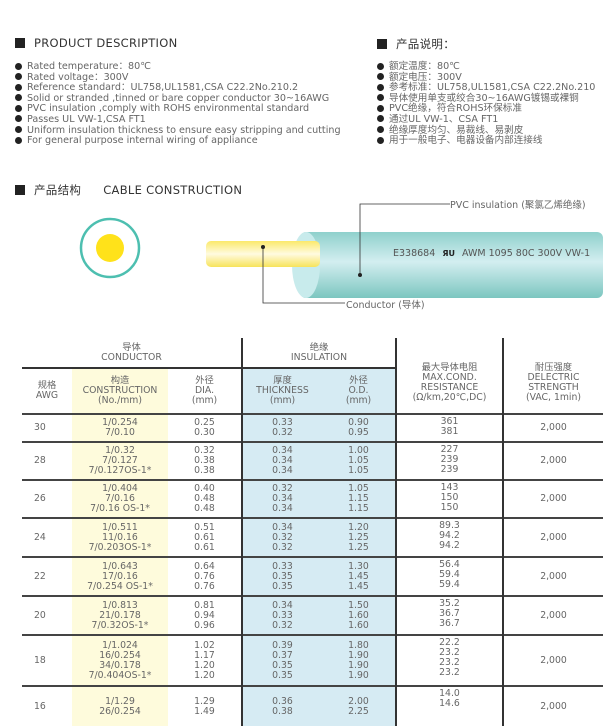 The height and width of the screenshot is (726, 603). Describe the element at coordinates (120, 605) in the screenshot. I see `construction-value: 1/0.813` at that location.